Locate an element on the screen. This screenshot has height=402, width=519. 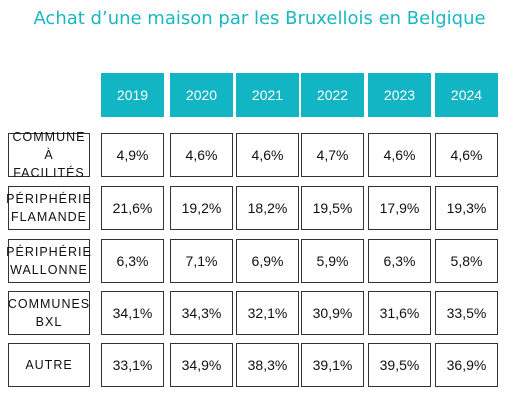
table-cell: 5,8% is located at coordinates (466, 261).